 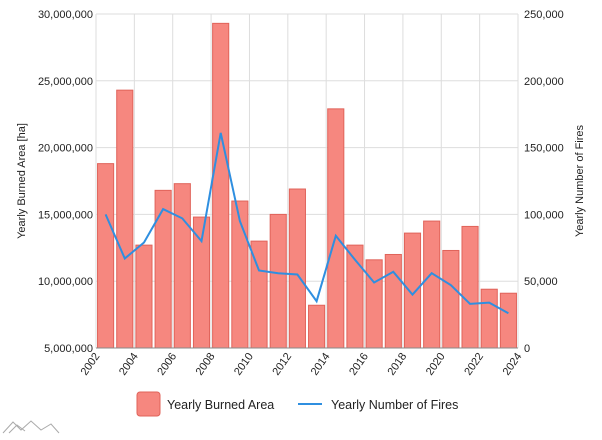 What do you see at coordinates (393, 301) in the screenshot?
I see `bar-2017` at bounding box center [393, 301].